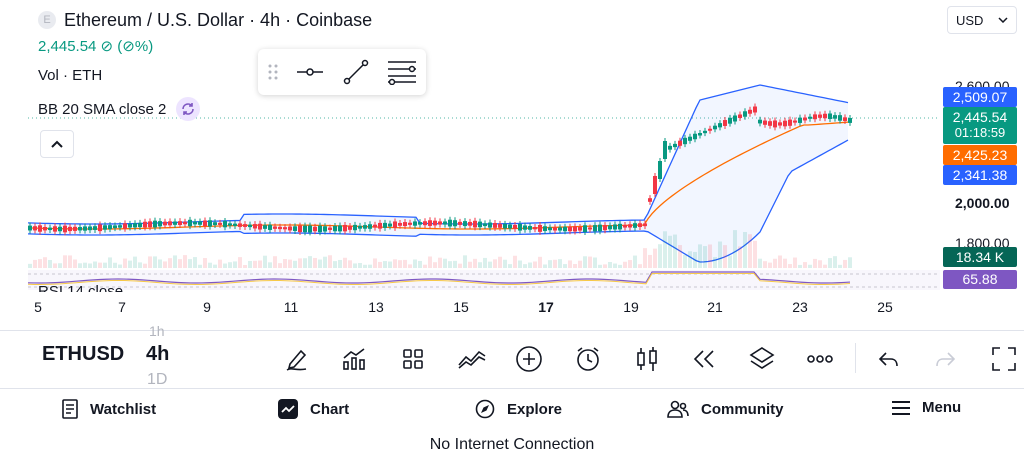 The image size is (1024, 461). Describe the element at coordinates (297, 359) in the screenshot. I see `draw-pen-icon` at that location.